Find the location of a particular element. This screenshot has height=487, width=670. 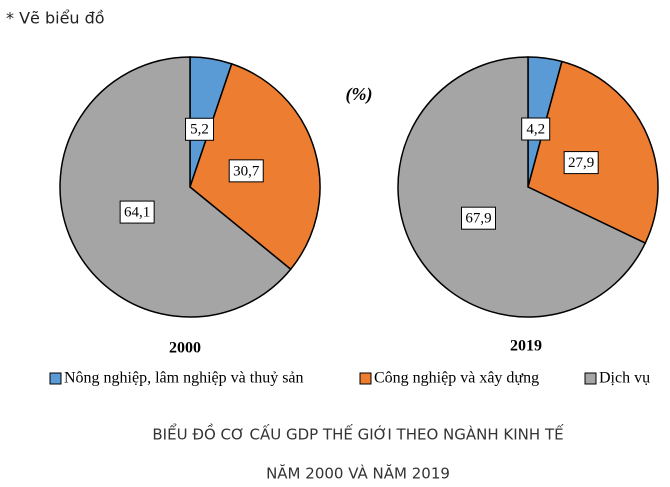

legend-label: Nông nghiệp, lâm nghiệp và thuỷ sản is located at coordinates (184, 378).